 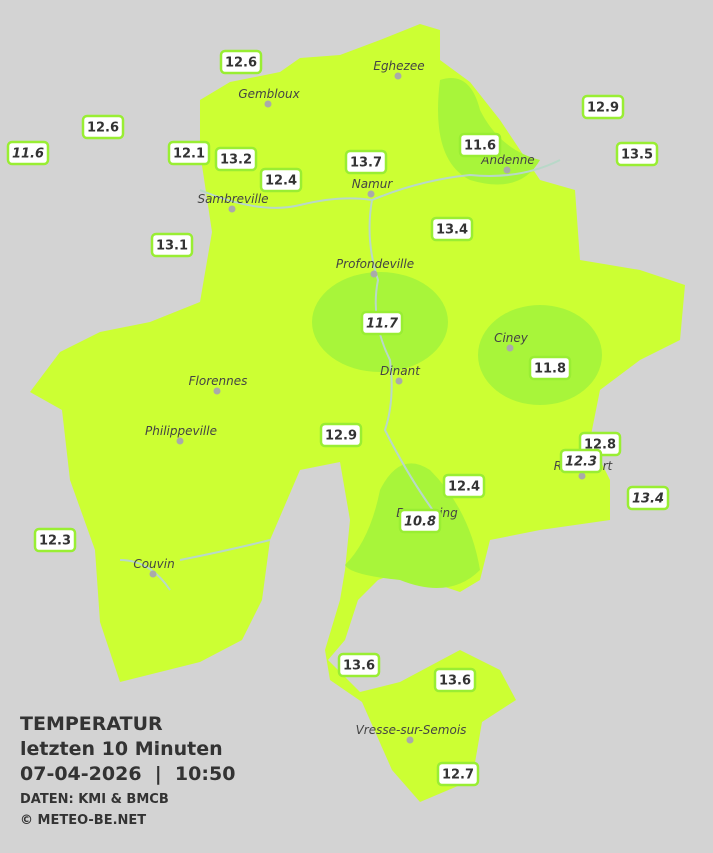 I want to click on station-value: 13.5, so click(x=637, y=155).